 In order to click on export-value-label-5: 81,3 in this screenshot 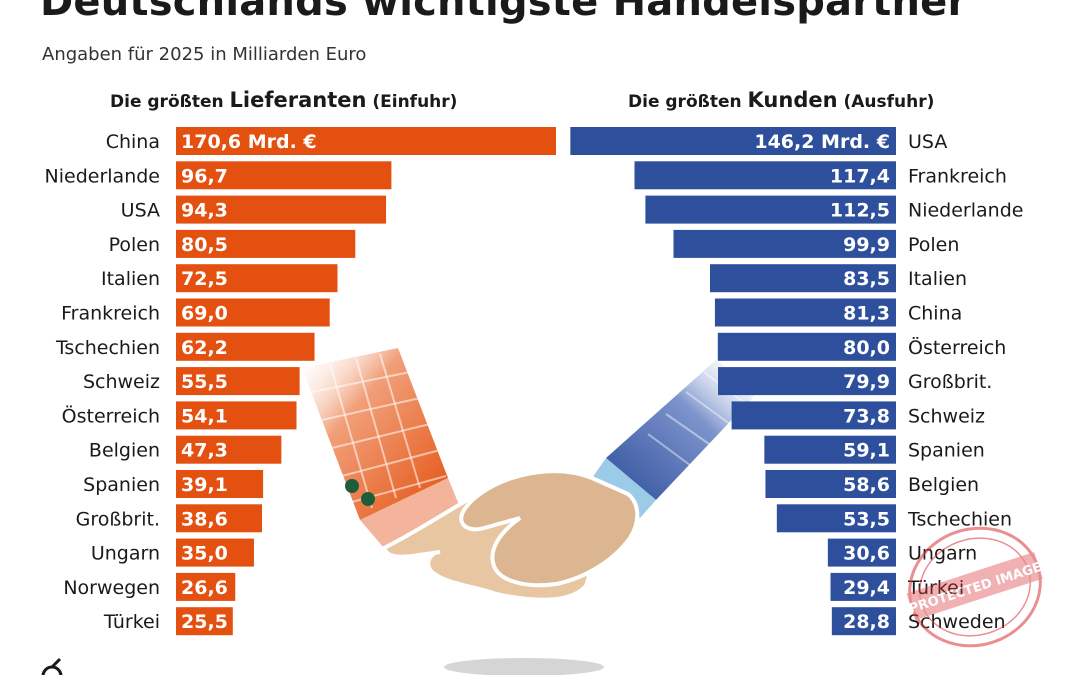, I will do `click(866, 314)`.